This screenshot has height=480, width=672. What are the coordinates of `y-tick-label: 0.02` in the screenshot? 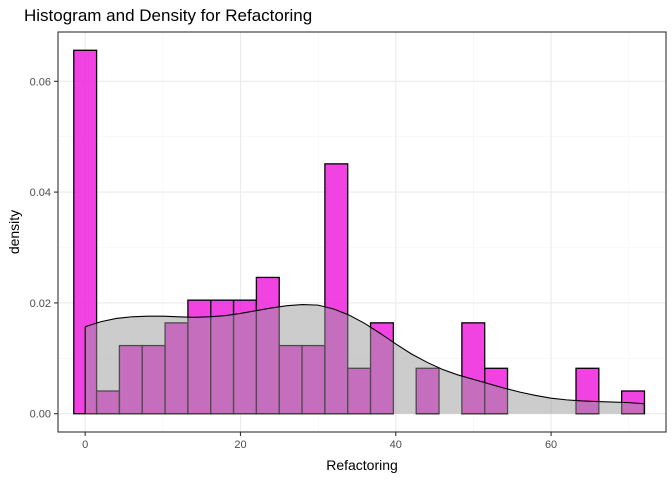 It's located at (40, 304).